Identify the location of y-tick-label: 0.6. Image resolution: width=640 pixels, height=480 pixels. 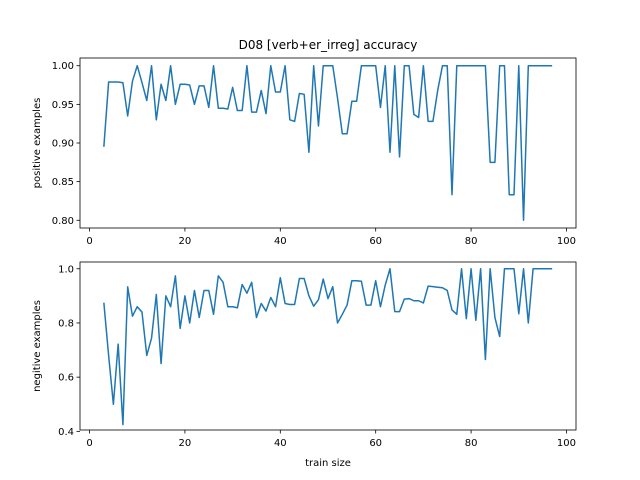
(66, 378).